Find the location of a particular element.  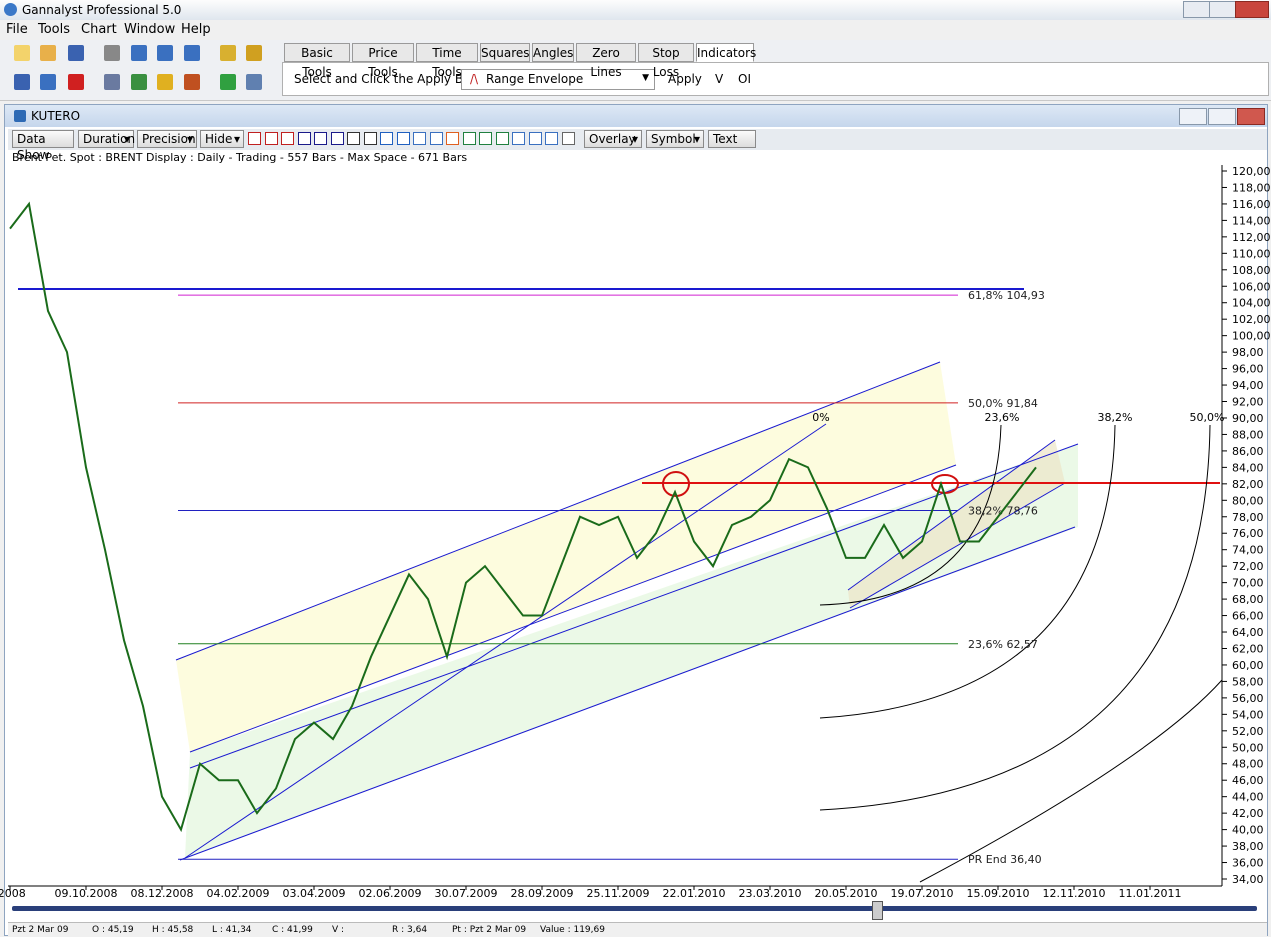

chart-tool-button: Text is located at coordinates (732, 139).